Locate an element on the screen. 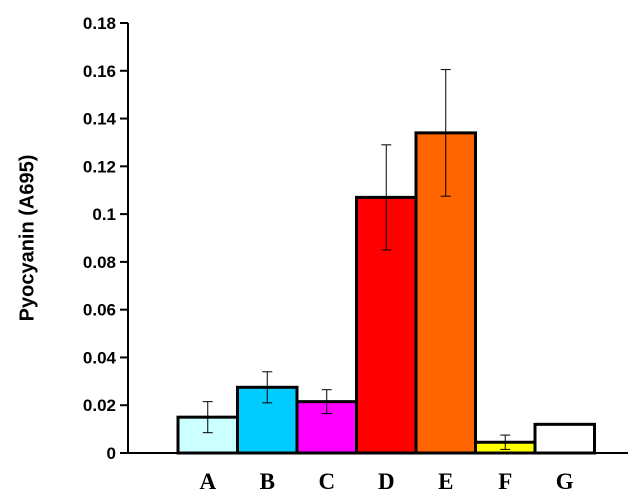 The image size is (642, 495). y-tick-label: 0.12 is located at coordinates (99, 166).